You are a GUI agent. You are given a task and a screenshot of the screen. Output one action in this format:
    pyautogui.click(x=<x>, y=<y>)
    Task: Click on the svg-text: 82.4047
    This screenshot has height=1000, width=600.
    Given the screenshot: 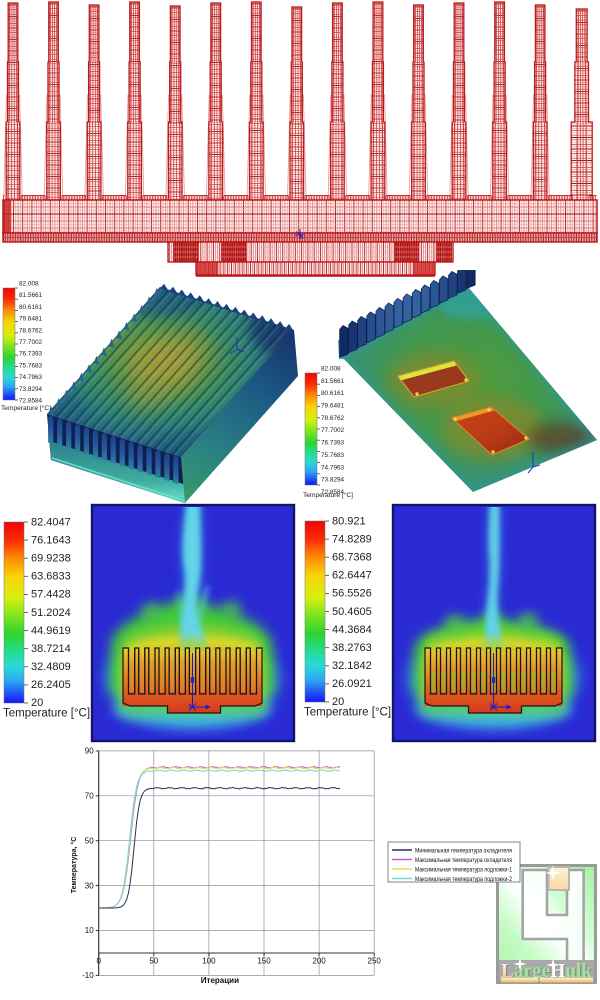 What is the action you would take?
    pyautogui.click(x=51, y=523)
    